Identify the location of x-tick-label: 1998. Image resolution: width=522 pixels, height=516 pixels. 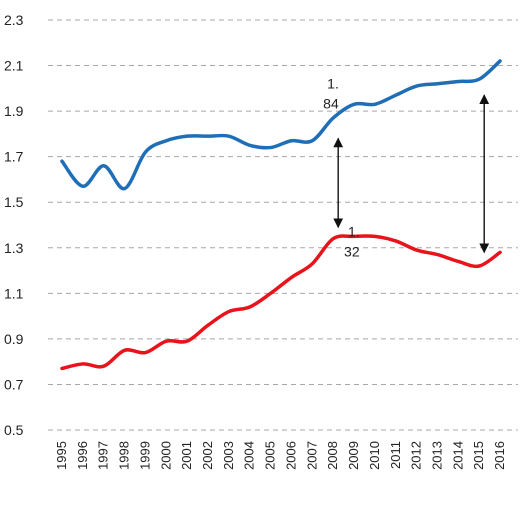
(124, 455).